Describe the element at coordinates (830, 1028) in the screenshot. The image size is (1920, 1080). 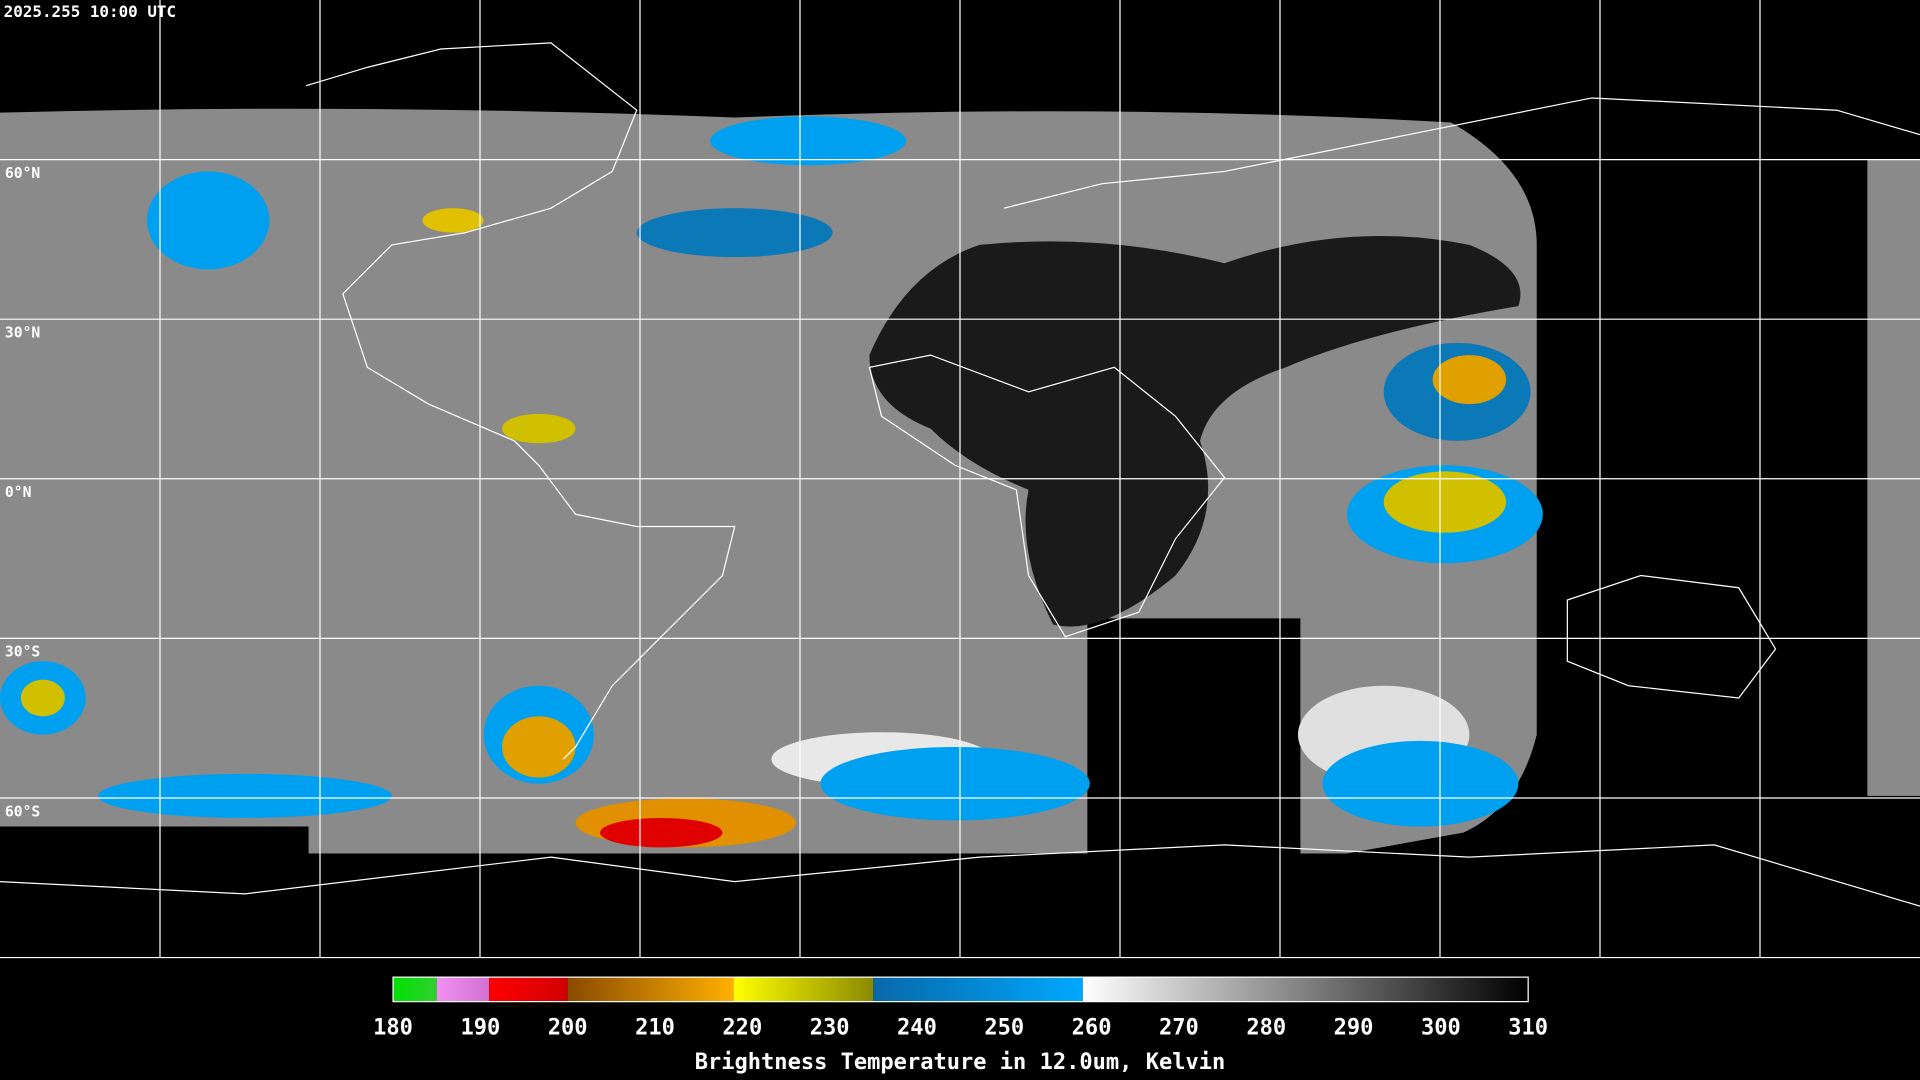
I see `colorbar-tick-label: 230` at that location.